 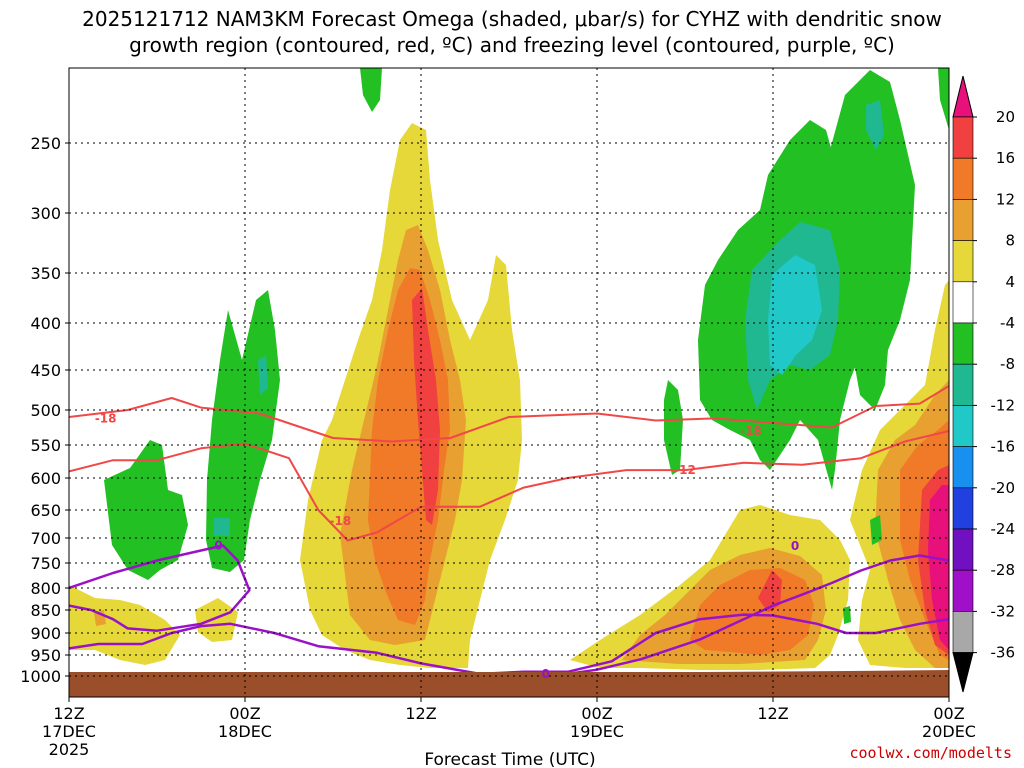 What do you see at coordinates (45, 445) in the screenshot?
I see `y-tick-label-550: 550` at bounding box center [45, 445].